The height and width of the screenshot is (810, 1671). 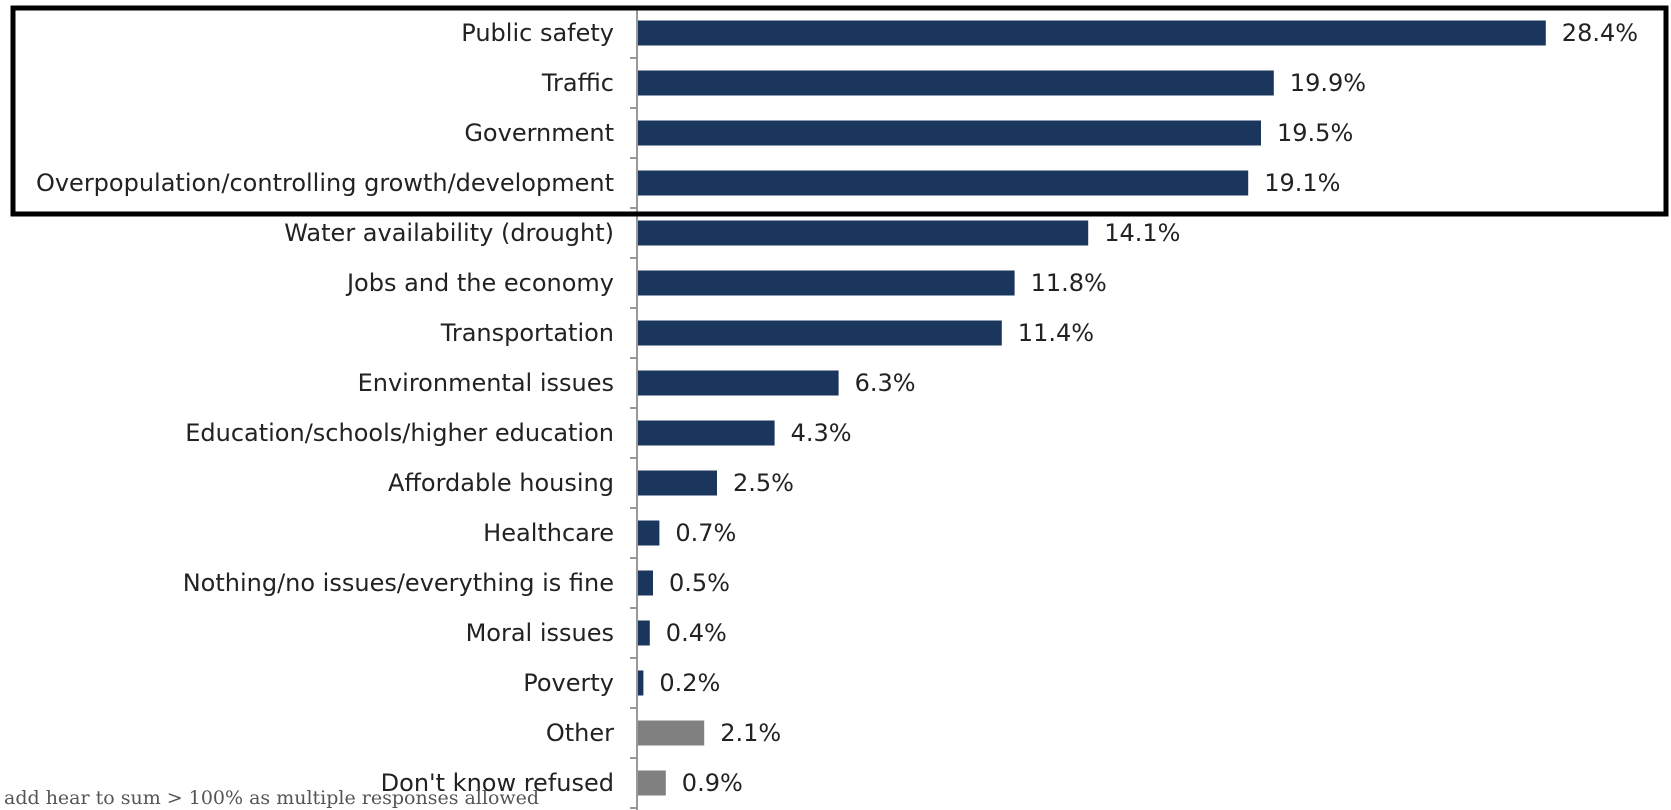 What do you see at coordinates (705, 533) in the screenshot?
I see `value-label-healthcare: 0.7%` at bounding box center [705, 533].